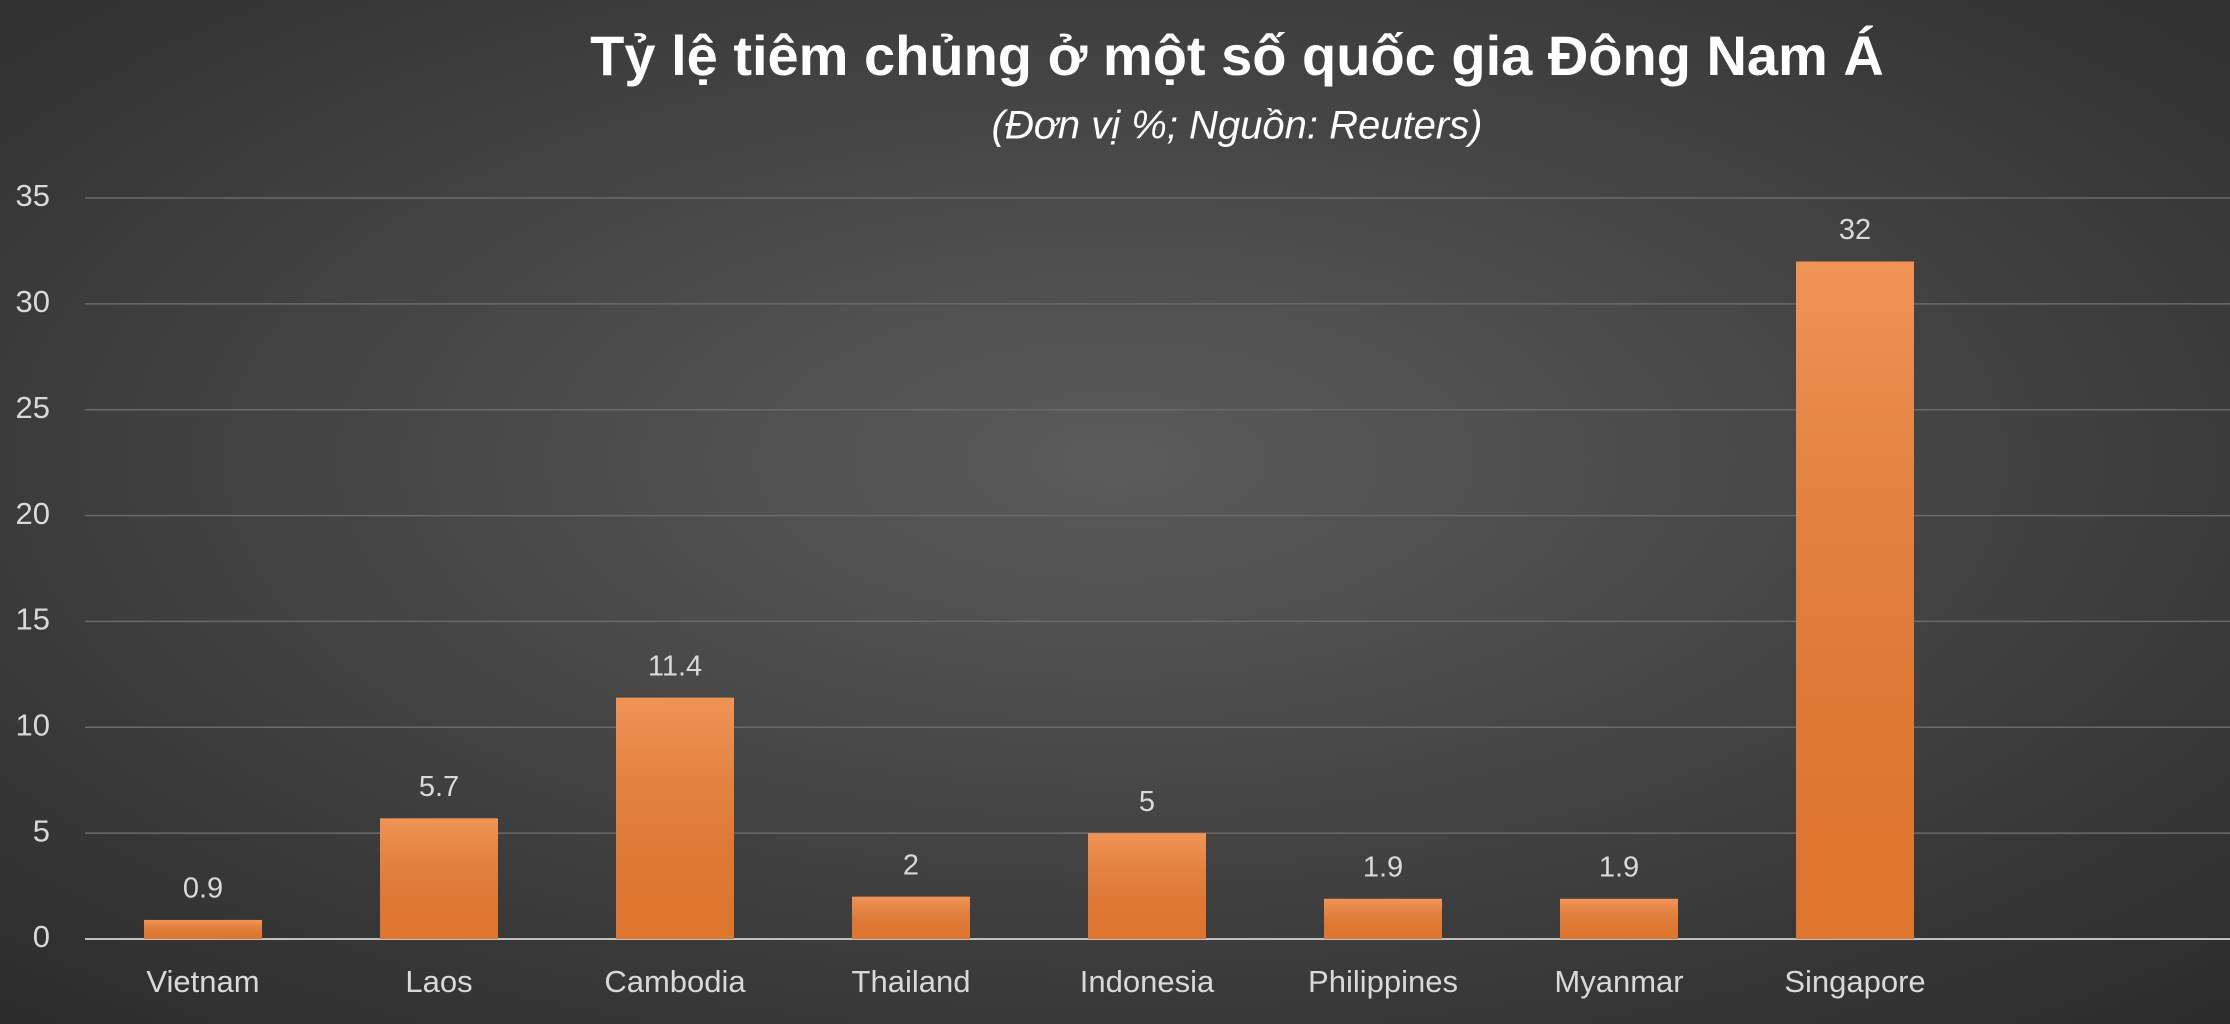 This screenshot has height=1024, width=2230. Describe the element at coordinates (33, 619) in the screenshot. I see `y-tick-label: 15` at that location.